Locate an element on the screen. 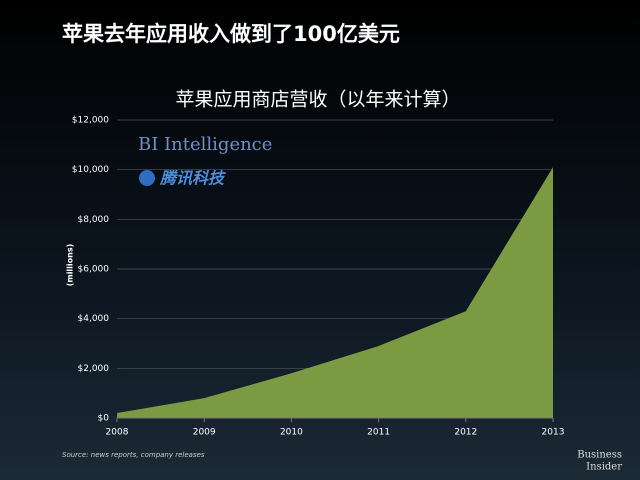  y-tick-label: $10,000 is located at coordinates (90, 170).